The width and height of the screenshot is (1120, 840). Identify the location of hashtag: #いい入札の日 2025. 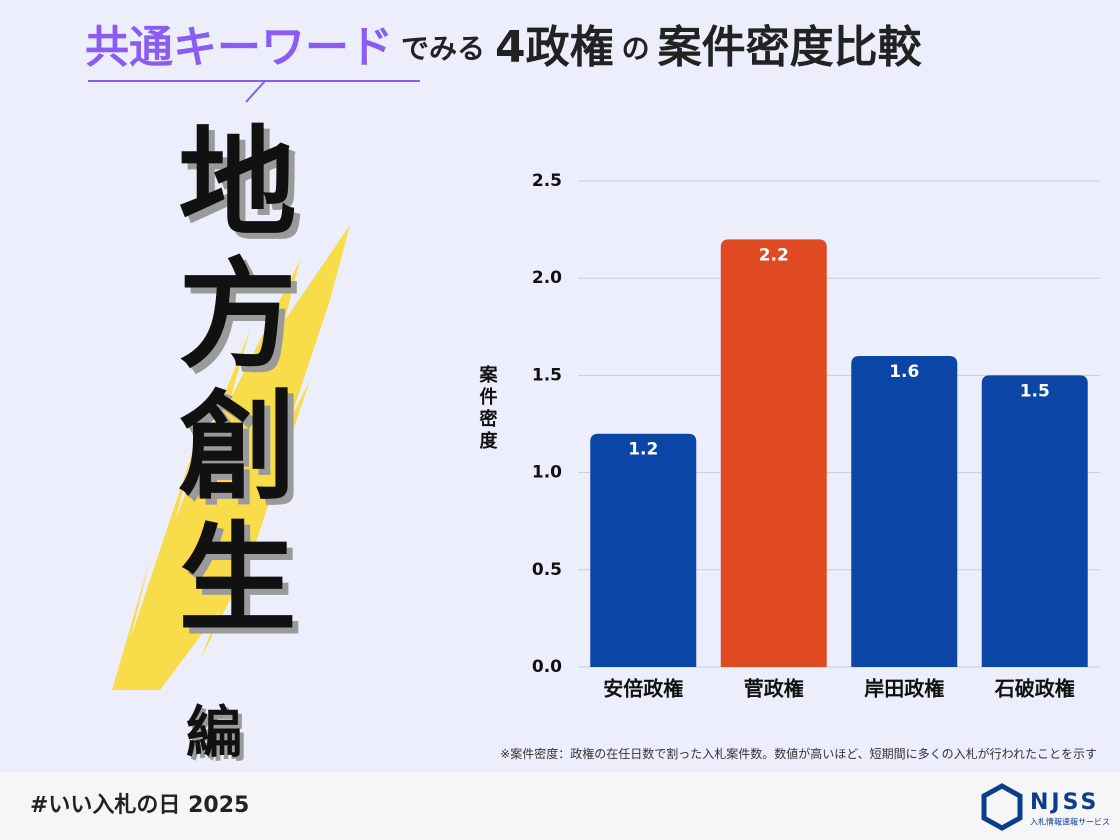
(139, 805).